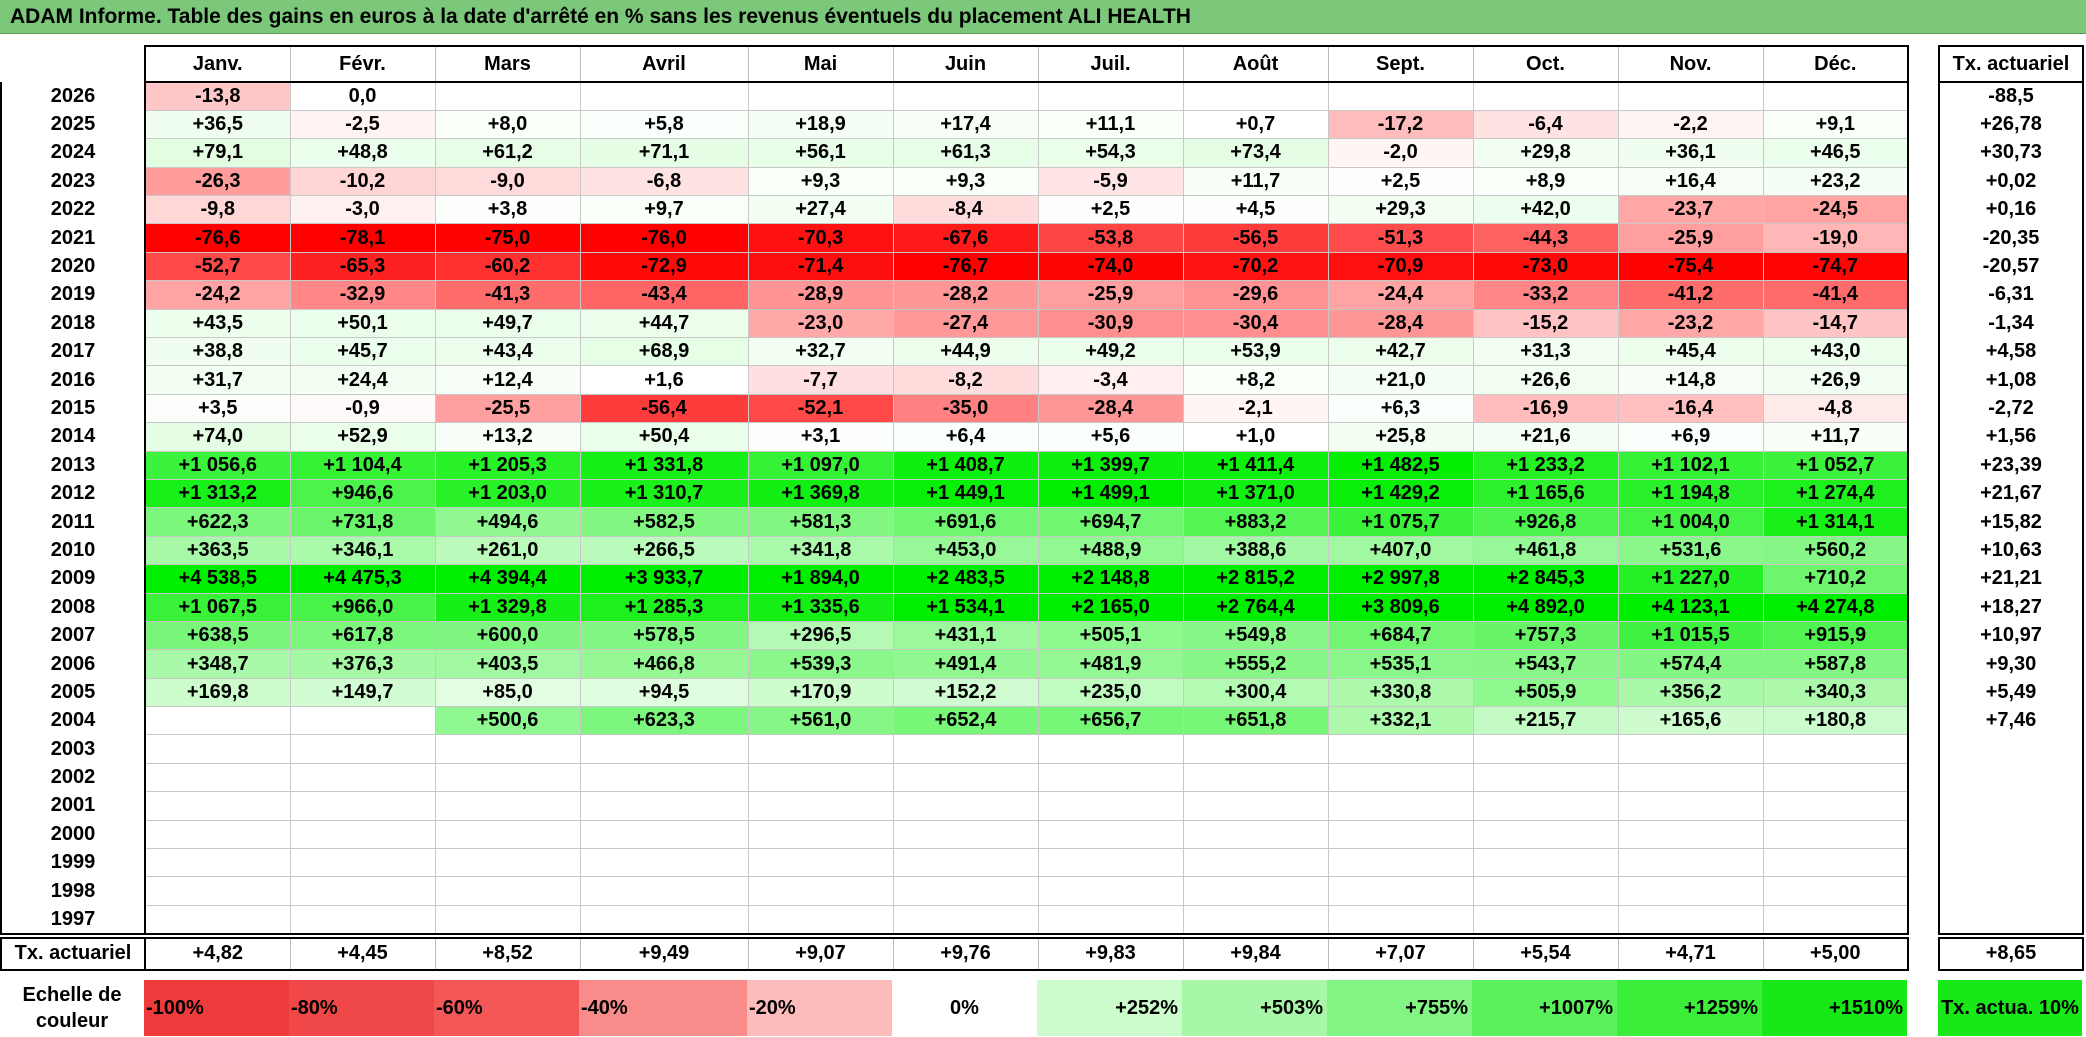  I want to click on gain-cell: +18,9, so click(820, 124).